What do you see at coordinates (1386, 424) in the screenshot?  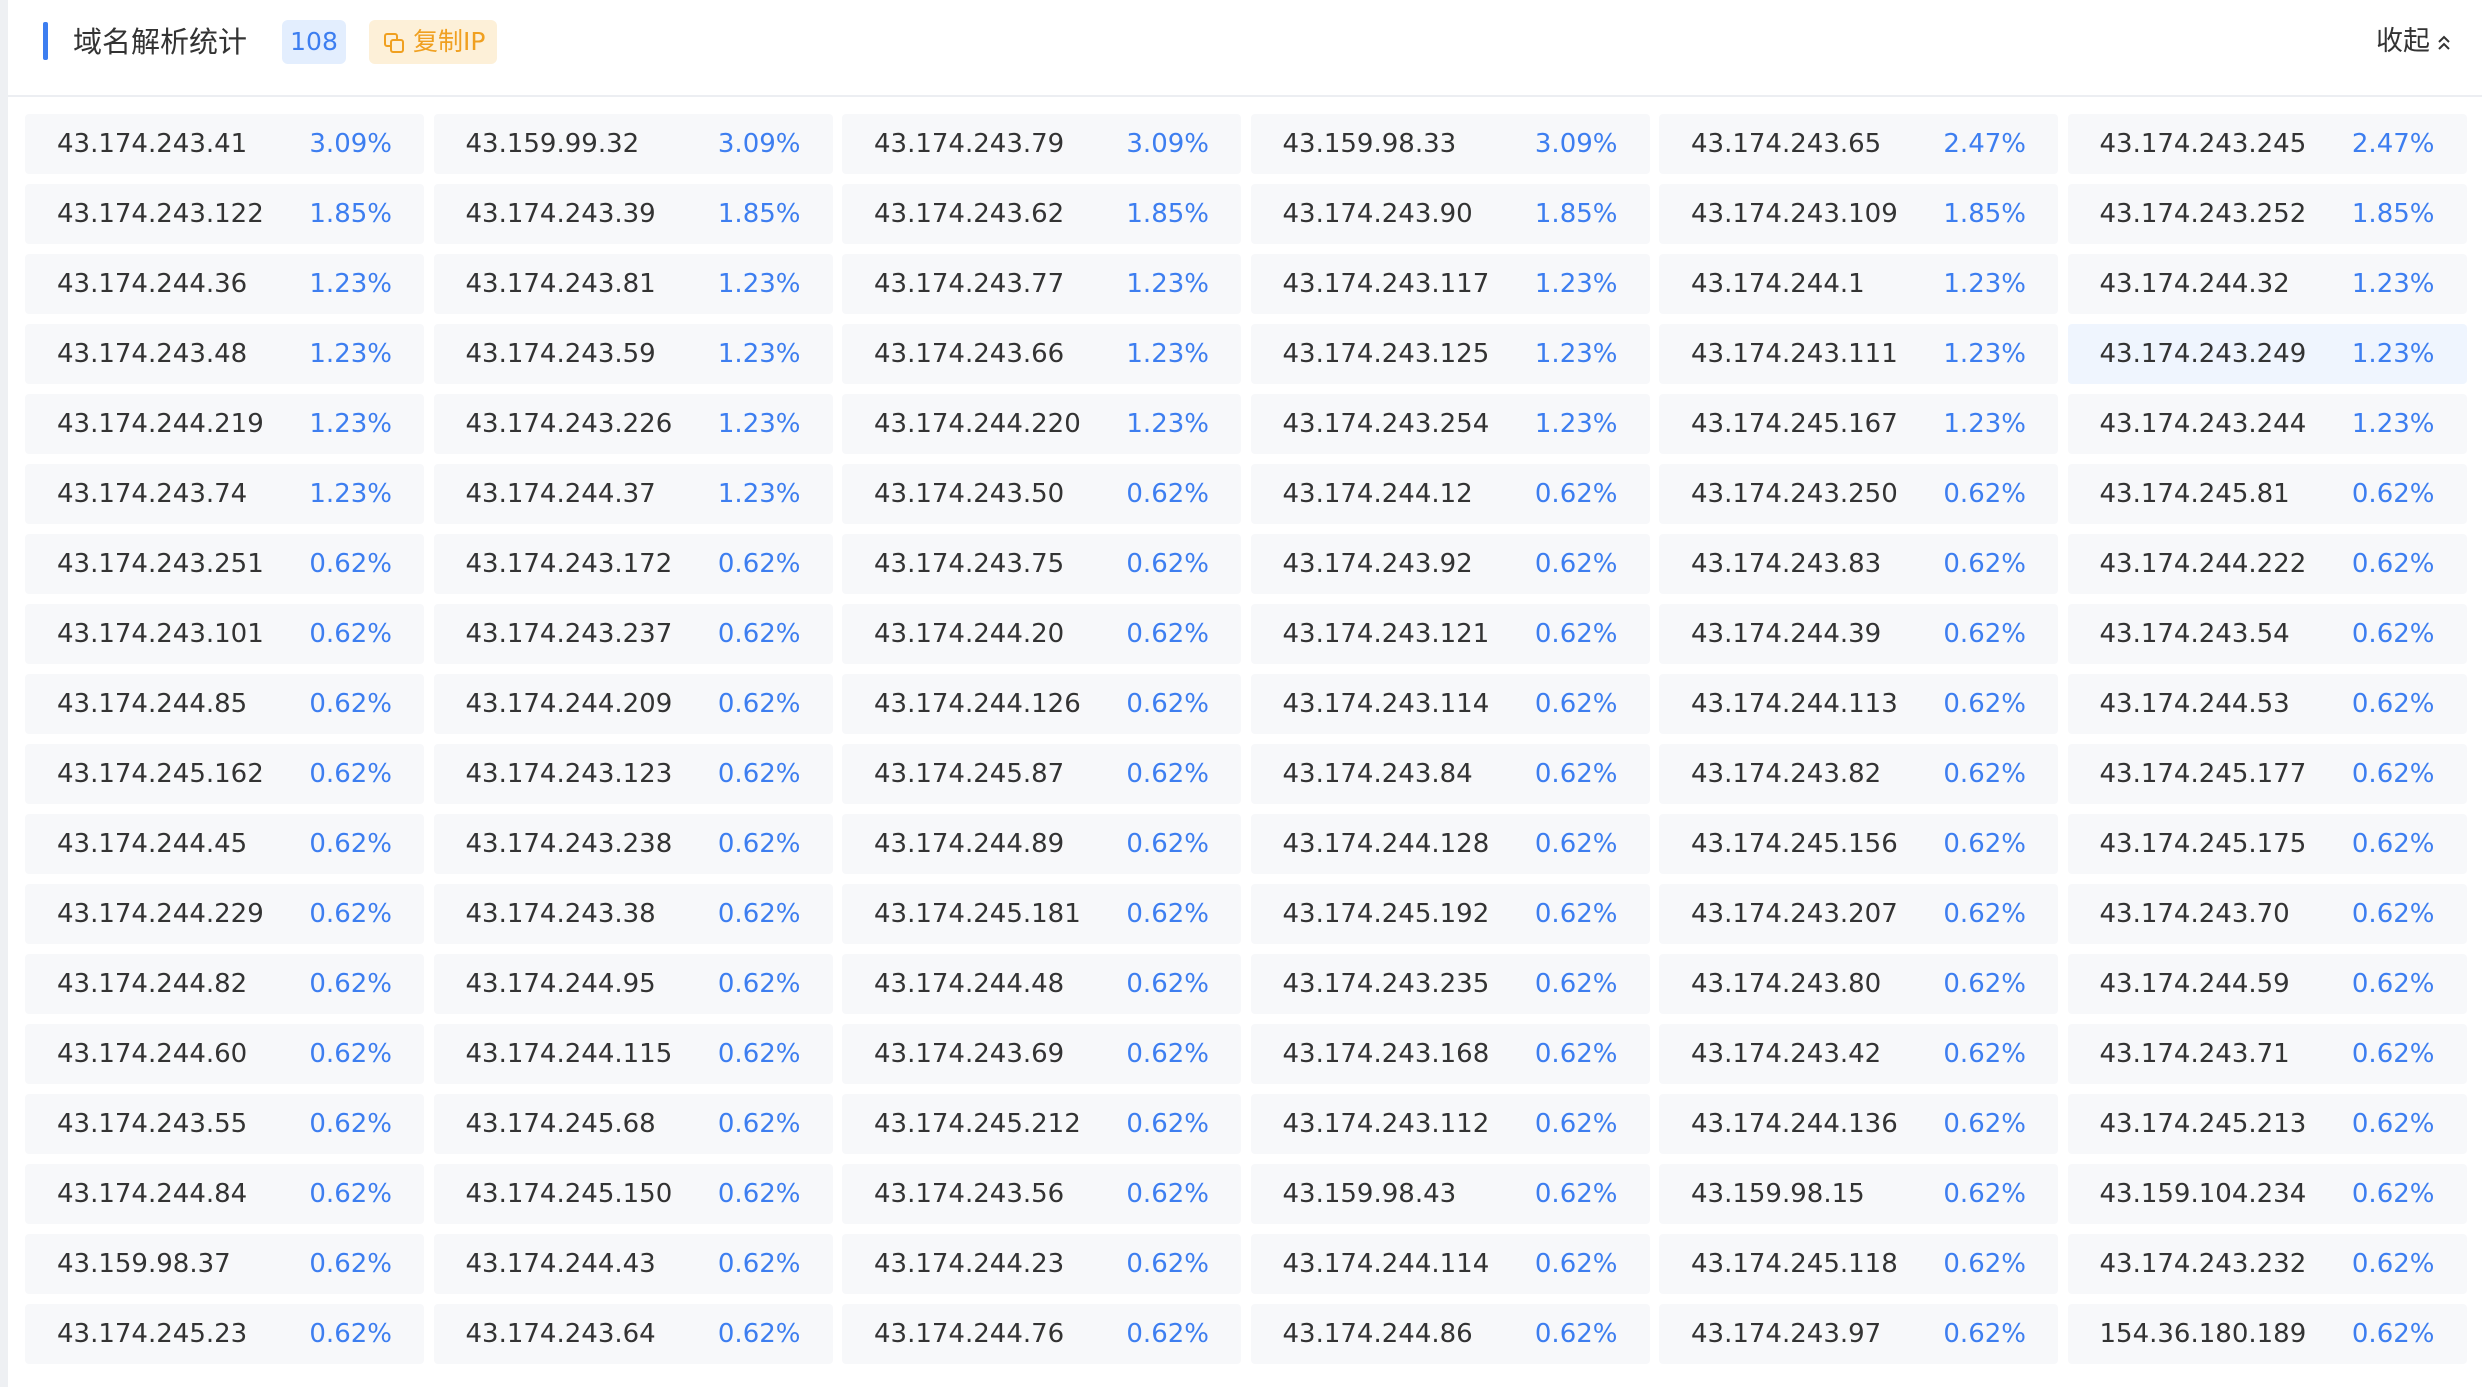 I see `ip-address: 43.174.243.254` at bounding box center [1386, 424].